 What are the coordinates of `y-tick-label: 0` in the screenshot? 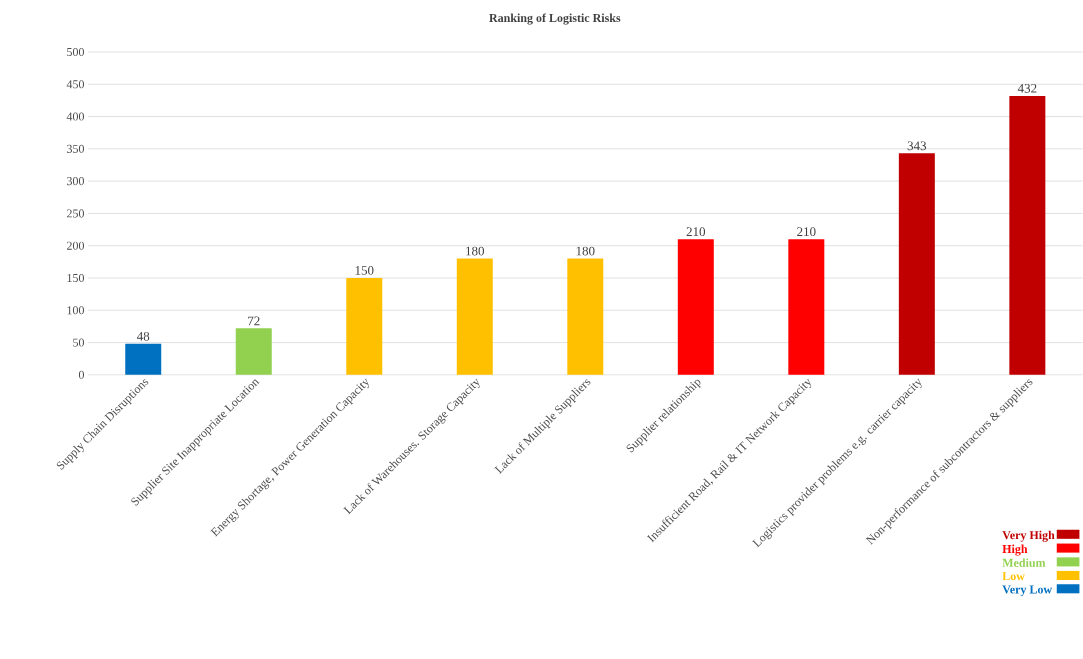 It's located at (81, 375).